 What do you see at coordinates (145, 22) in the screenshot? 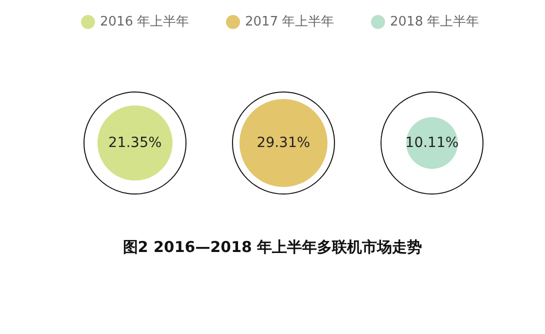
I see `category-label: 2016 年上半年` at bounding box center [145, 22].